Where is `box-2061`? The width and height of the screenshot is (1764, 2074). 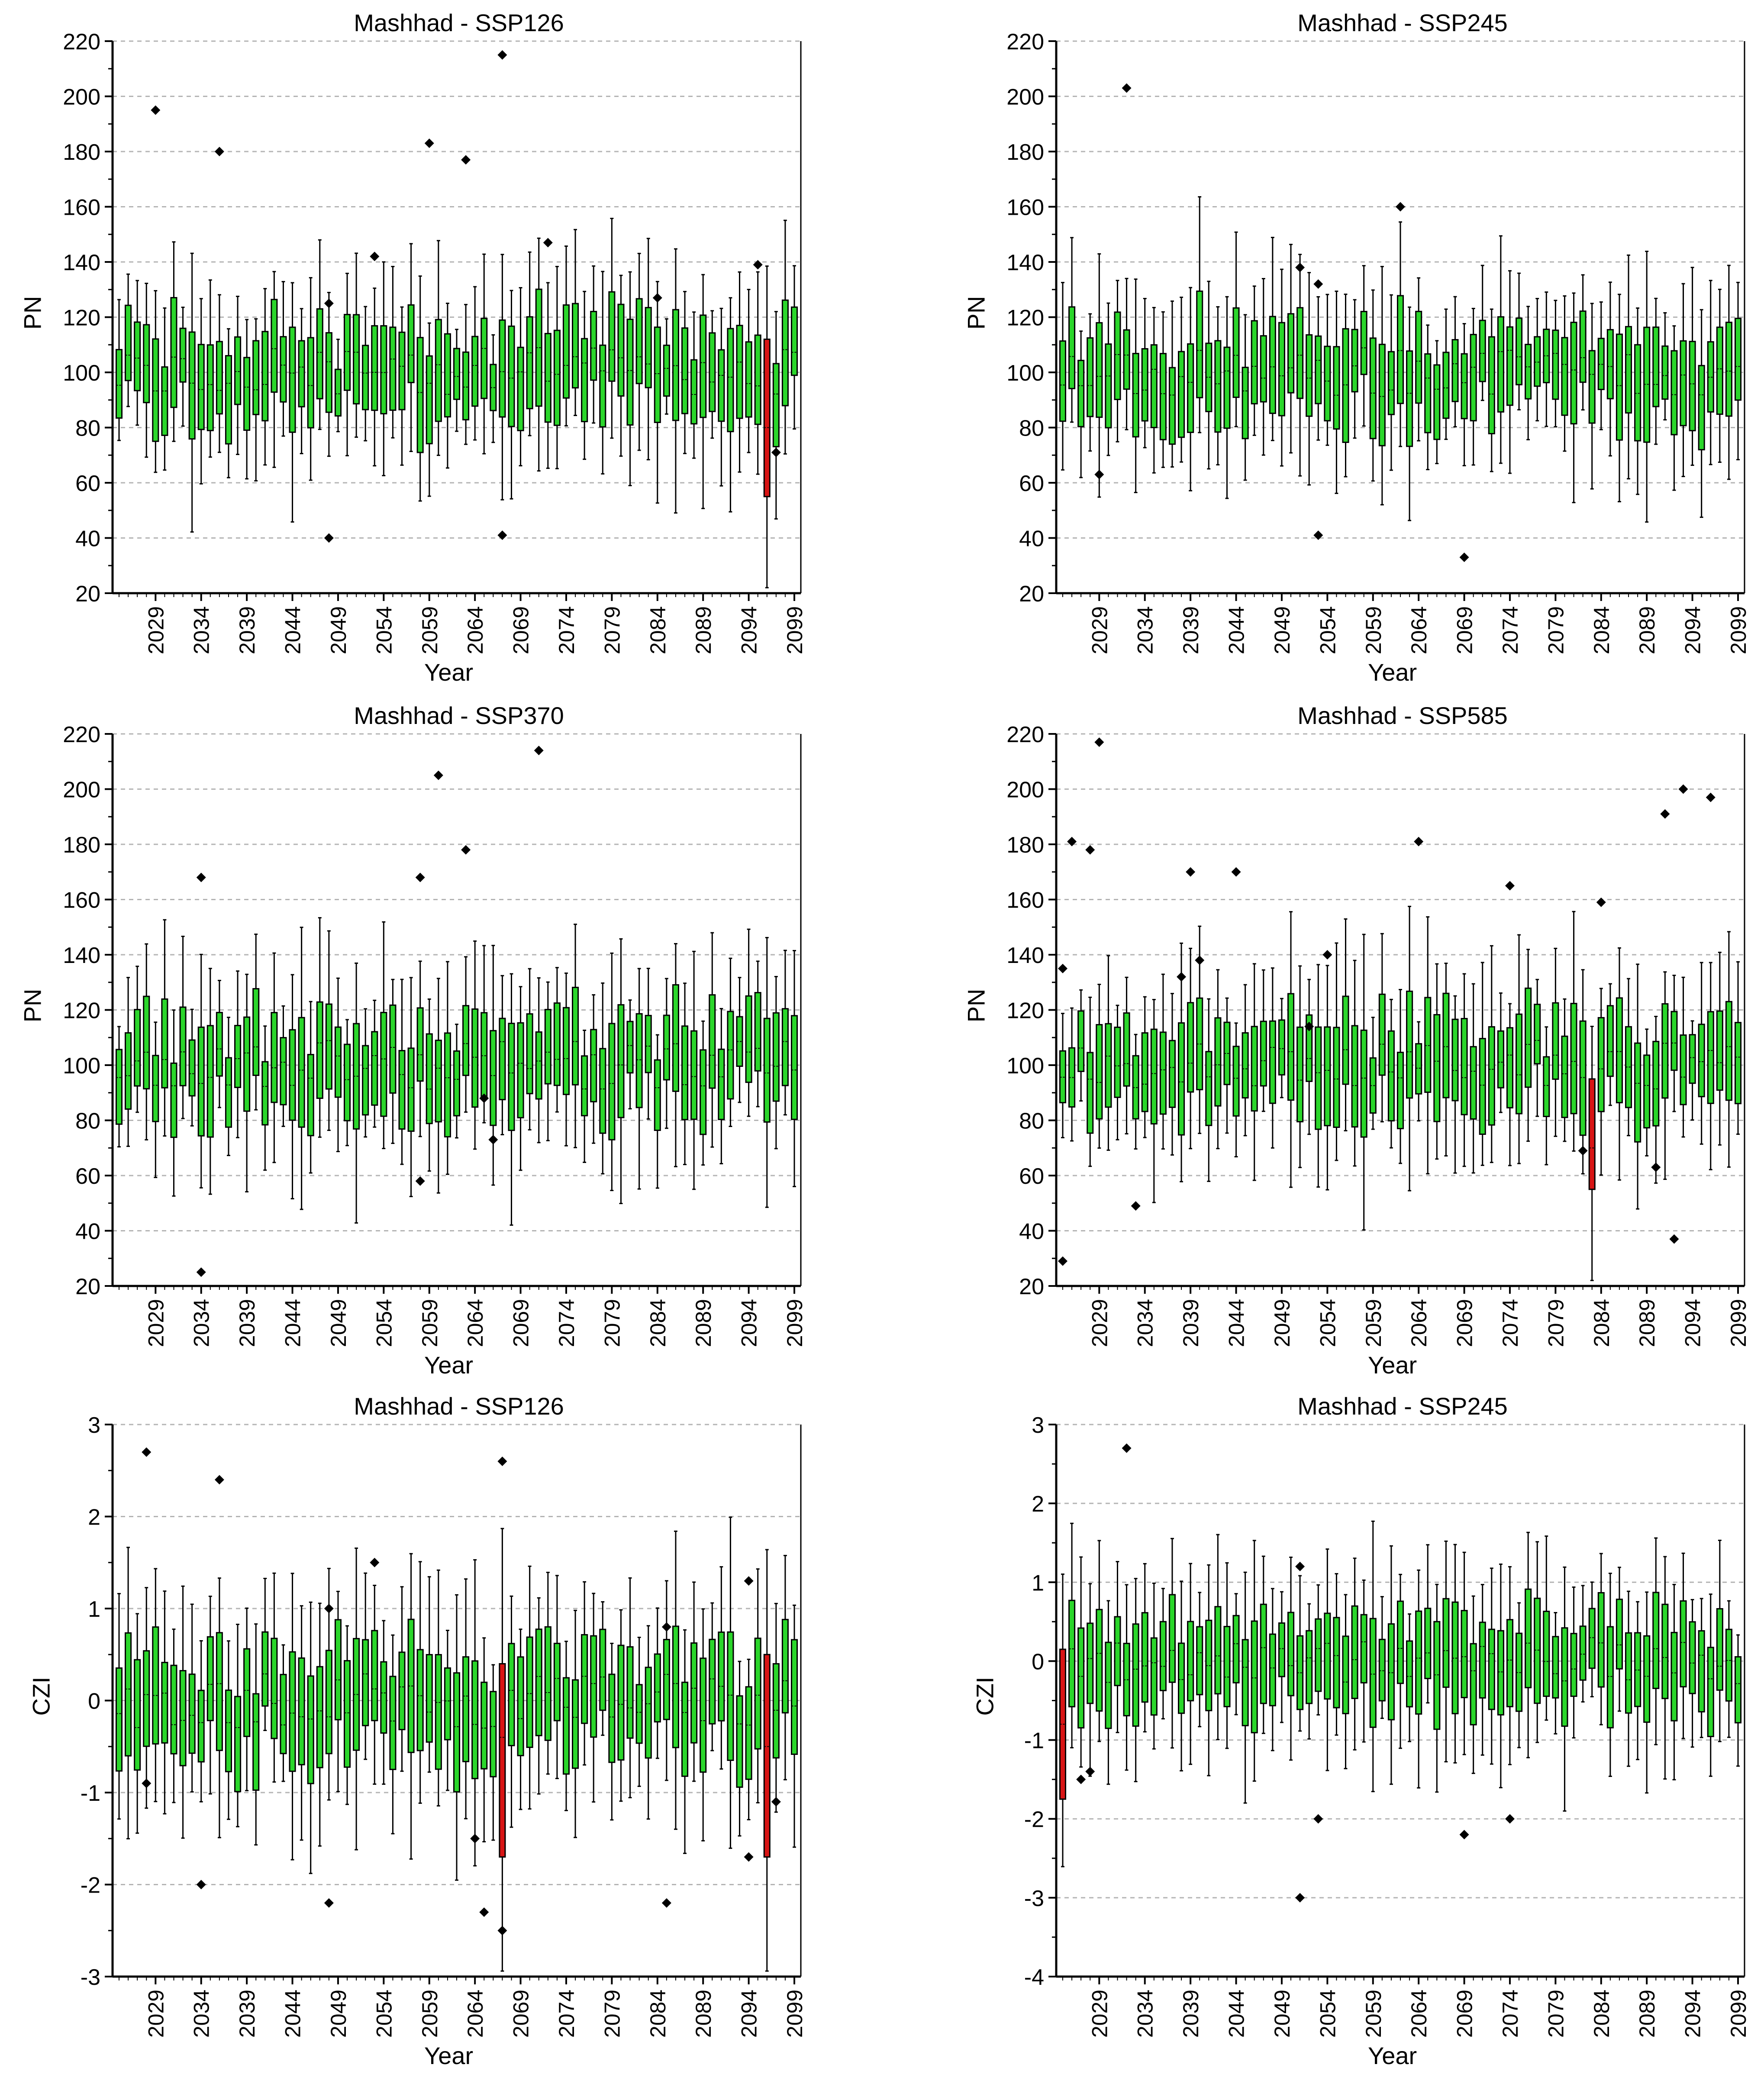 box-2061 is located at coordinates (1391, 383).